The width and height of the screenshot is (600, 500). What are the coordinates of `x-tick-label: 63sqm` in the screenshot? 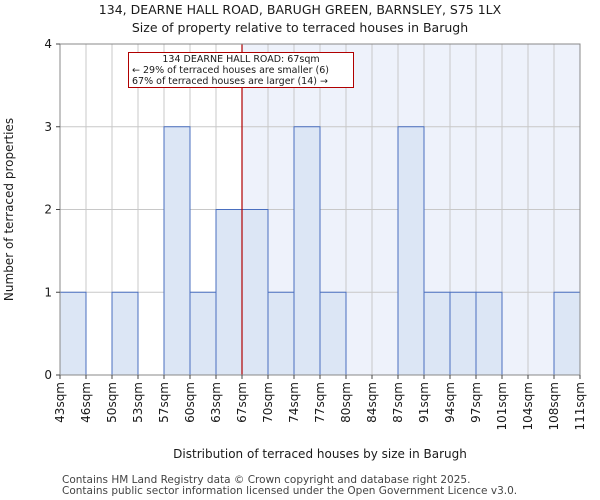 It's located at (216, 402).